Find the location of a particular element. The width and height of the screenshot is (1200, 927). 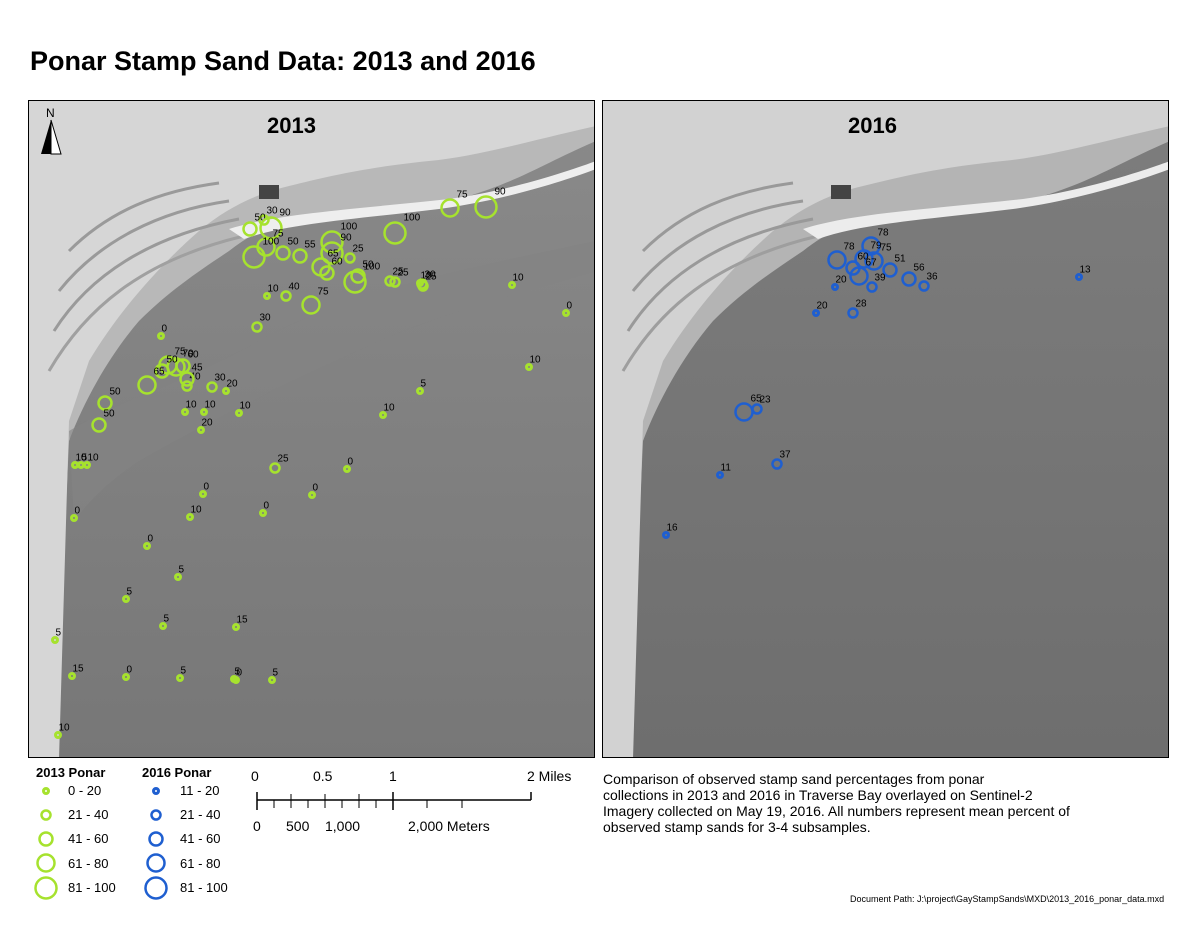

sample-point-label-2016: 37 is located at coordinates (786, 455).